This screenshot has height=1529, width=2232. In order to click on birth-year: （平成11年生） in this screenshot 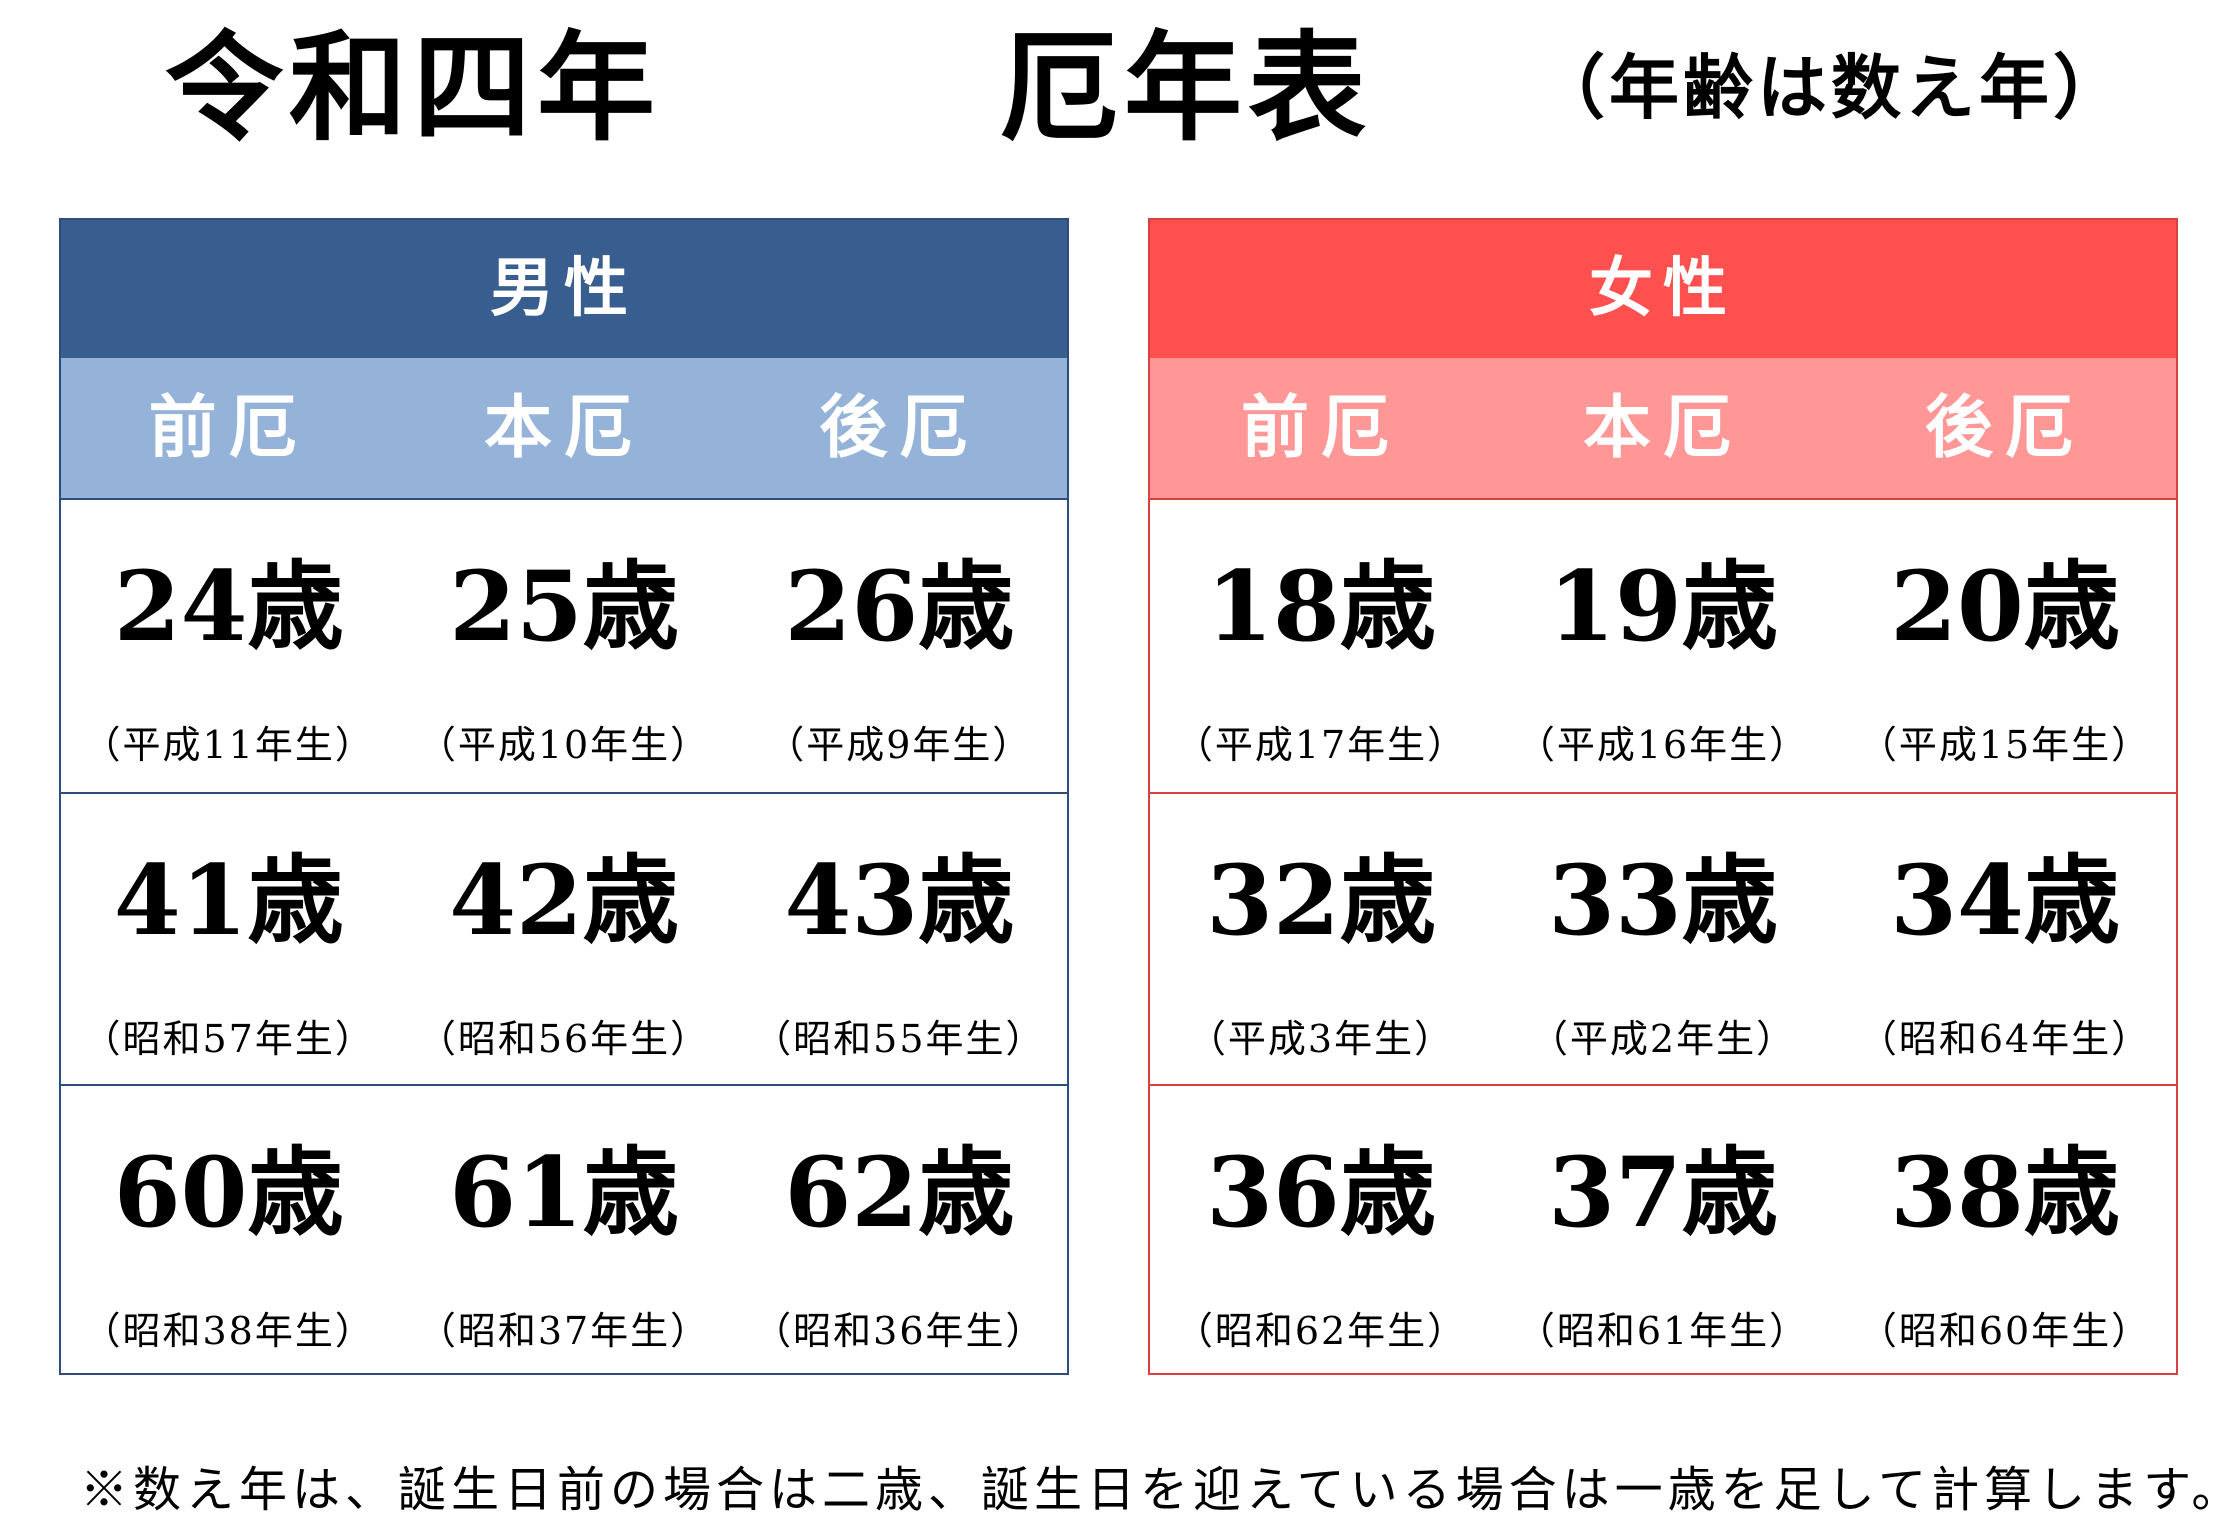, I will do `click(228, 745)`.